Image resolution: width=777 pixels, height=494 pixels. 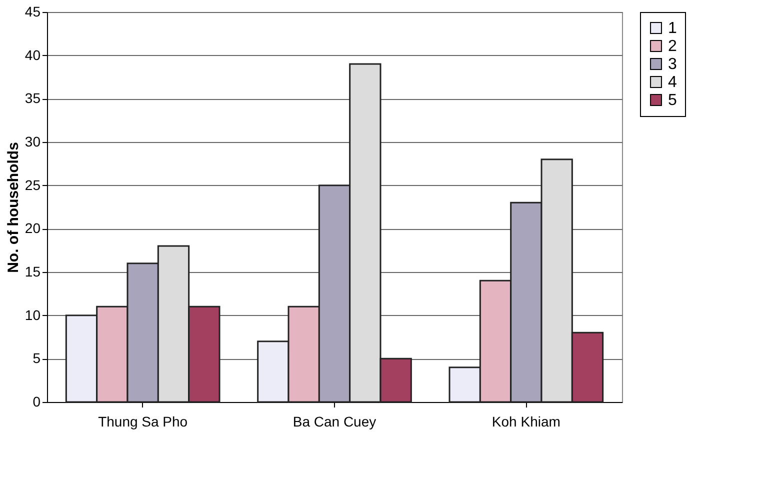 What do you see at coordinates (334, 422) in the screenshot?
I see `x-tick-label: Ba Can Cuey` at bounding box center [334, 422].